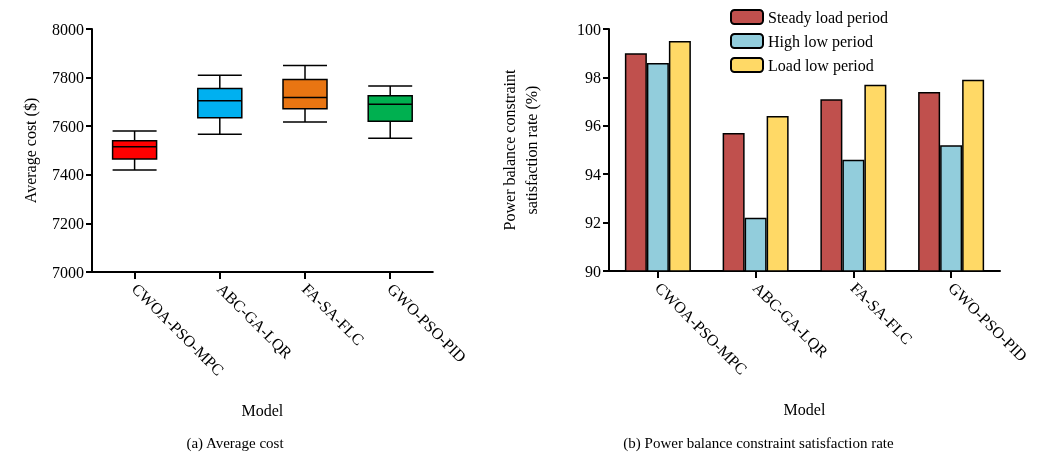 The height and width of the screenshot is (459, 1047). Describe the element at coordinates (68, 175) in the screenshot. I see `y-tick-label: 7400` at that location.